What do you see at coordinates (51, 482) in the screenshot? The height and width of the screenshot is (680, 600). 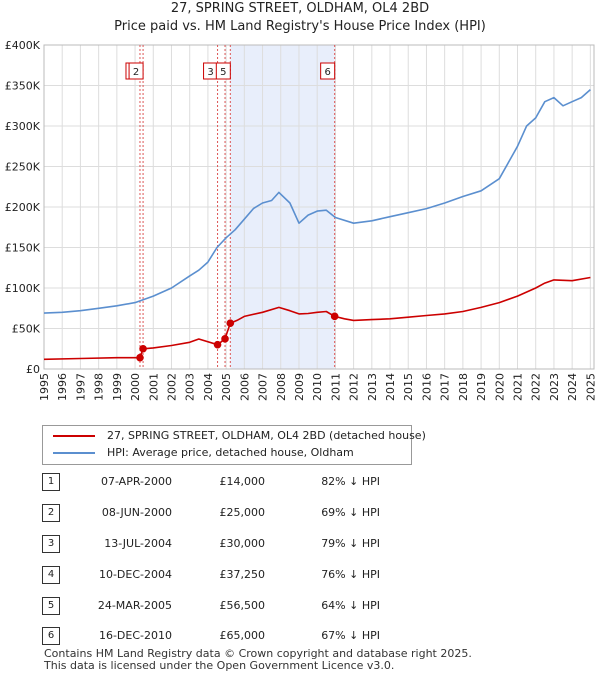 I see `sale-number: 1` at bounding box center [51, 482].